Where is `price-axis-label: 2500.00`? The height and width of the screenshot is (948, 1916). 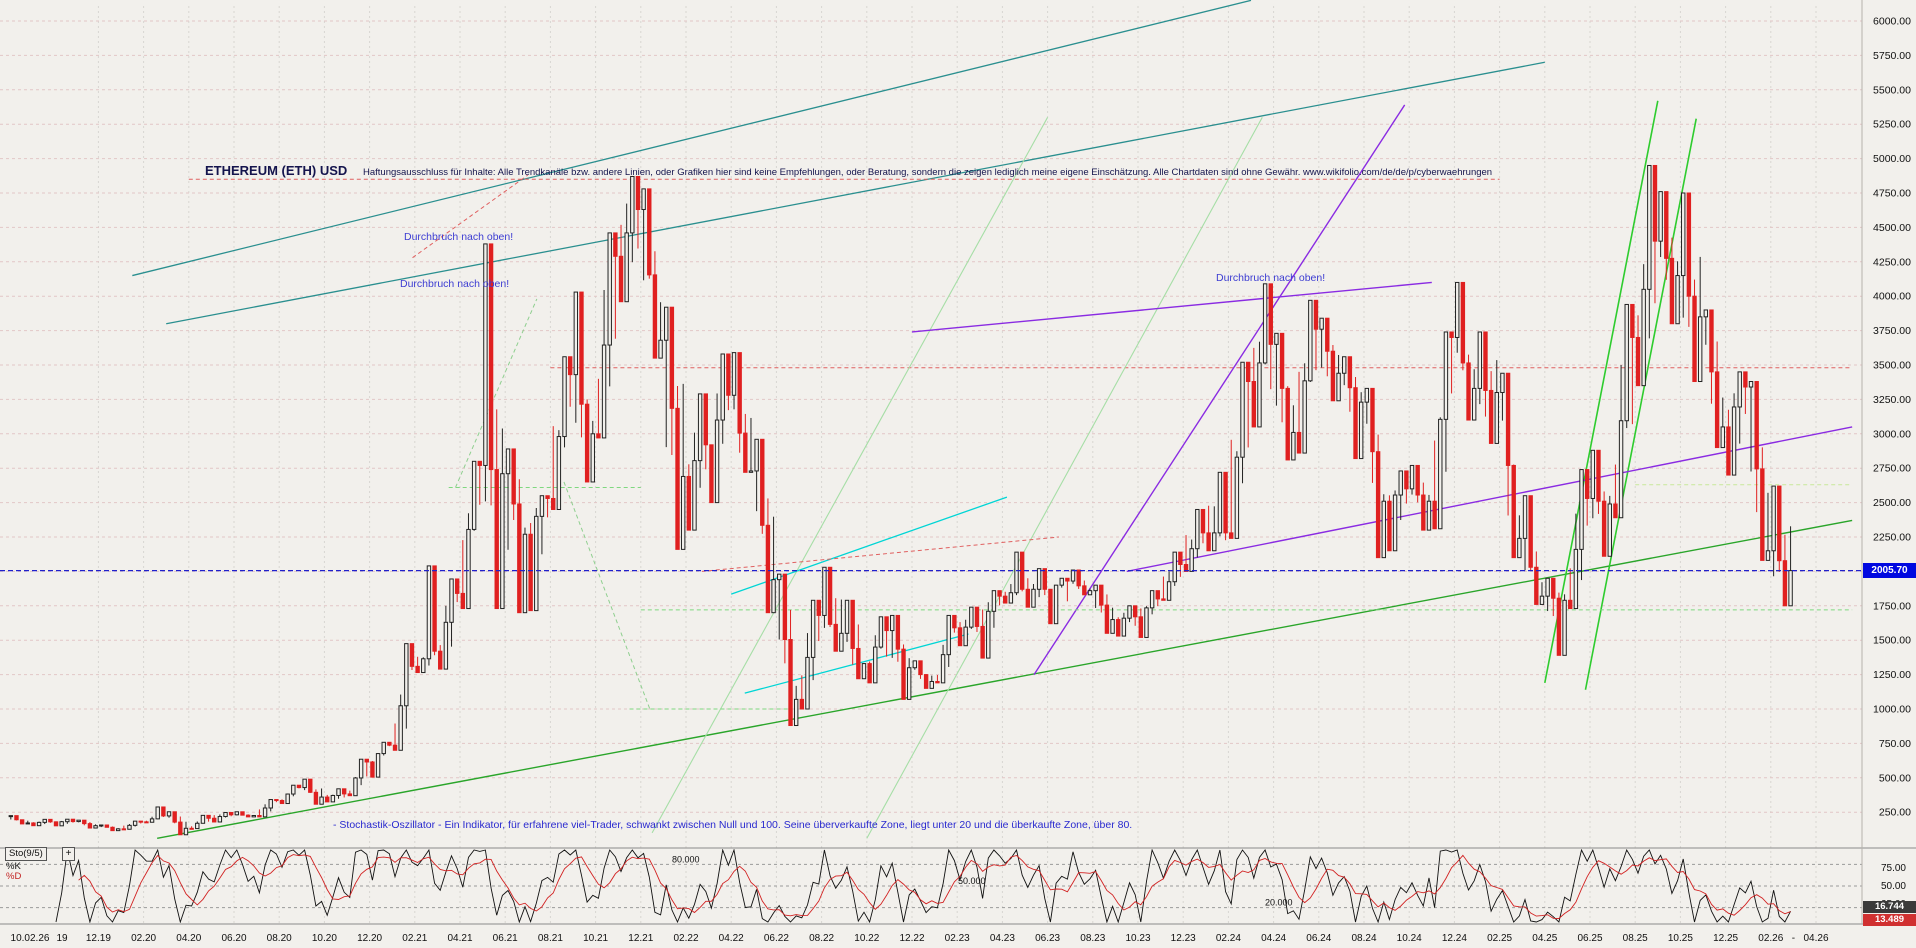
price-axis-label: 2500.00 is located at coordinates (1892, 503).